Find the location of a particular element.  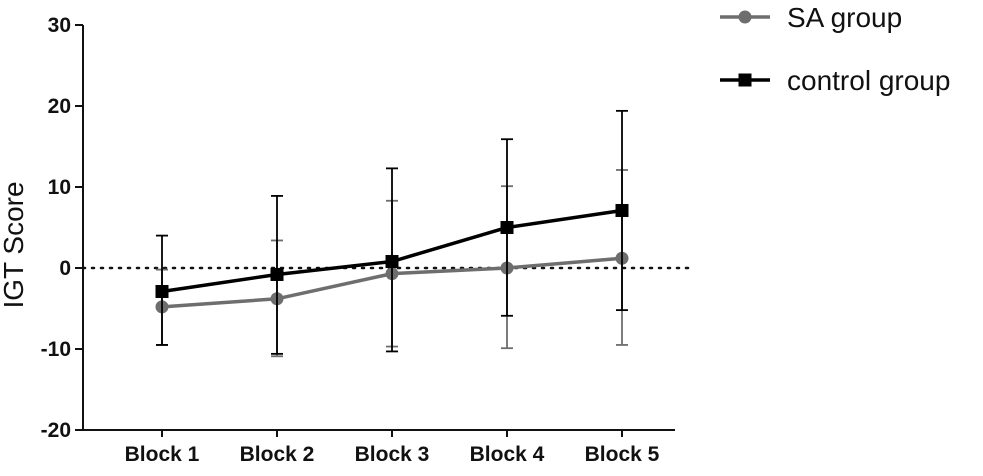

legend-item: control group is located at coordinates (835, 80).